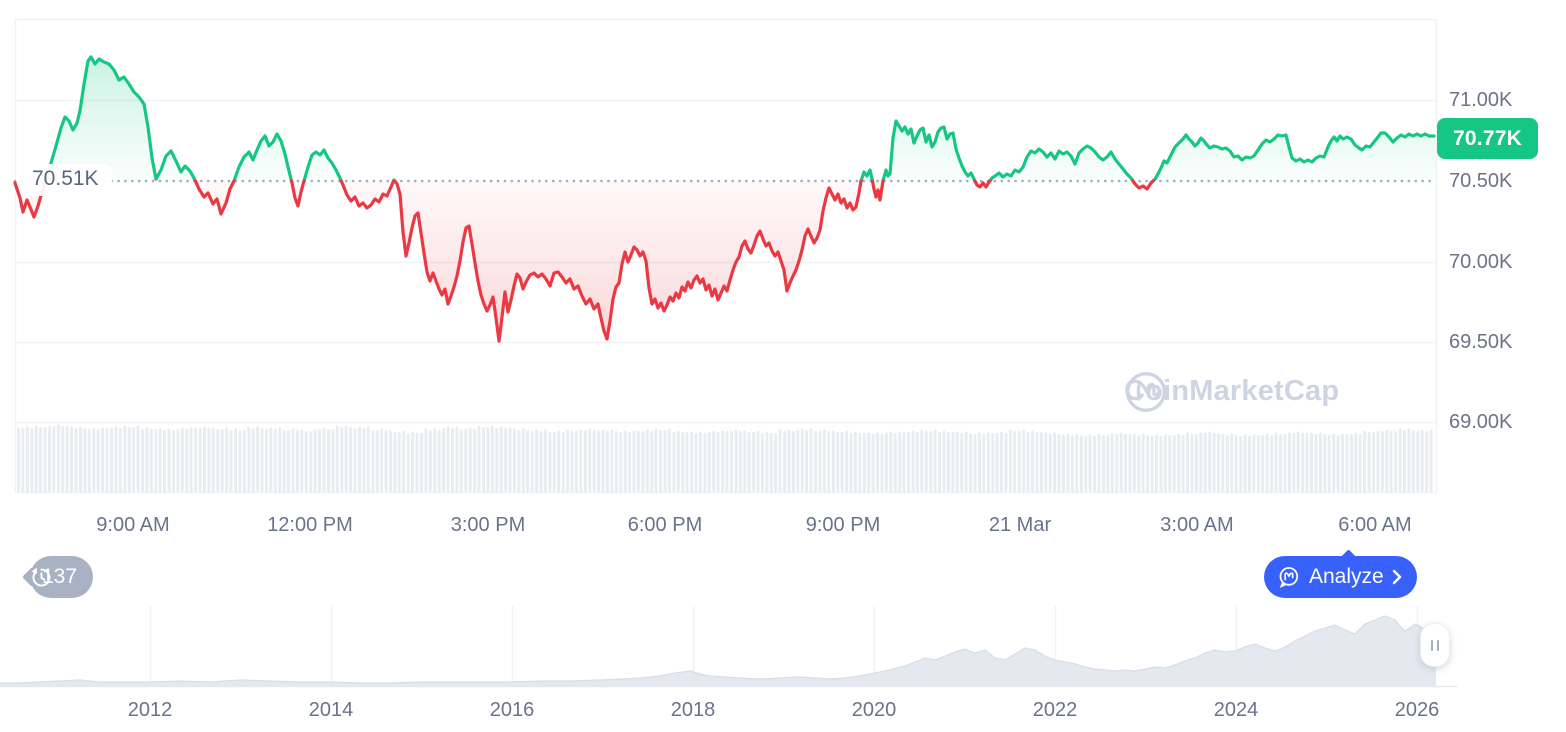  What do you see at coordinates (1346, 576) in the screenshot?
I see `analyze-label: Analyze` at bounding box center [1346, 576].